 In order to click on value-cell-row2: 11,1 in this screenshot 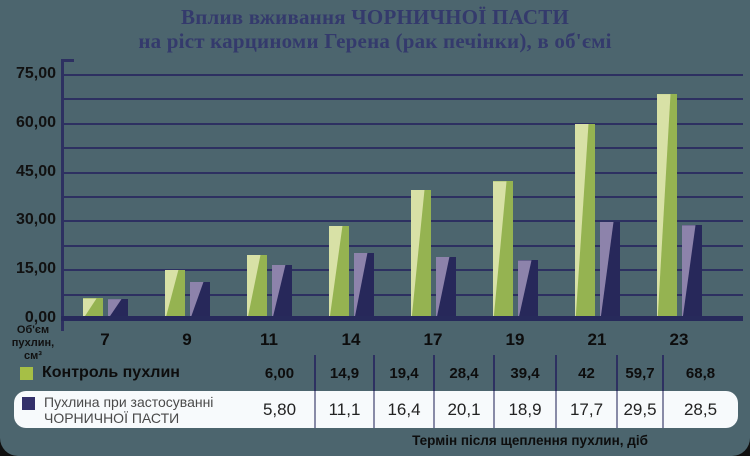, I will do `click(343, 409)`.